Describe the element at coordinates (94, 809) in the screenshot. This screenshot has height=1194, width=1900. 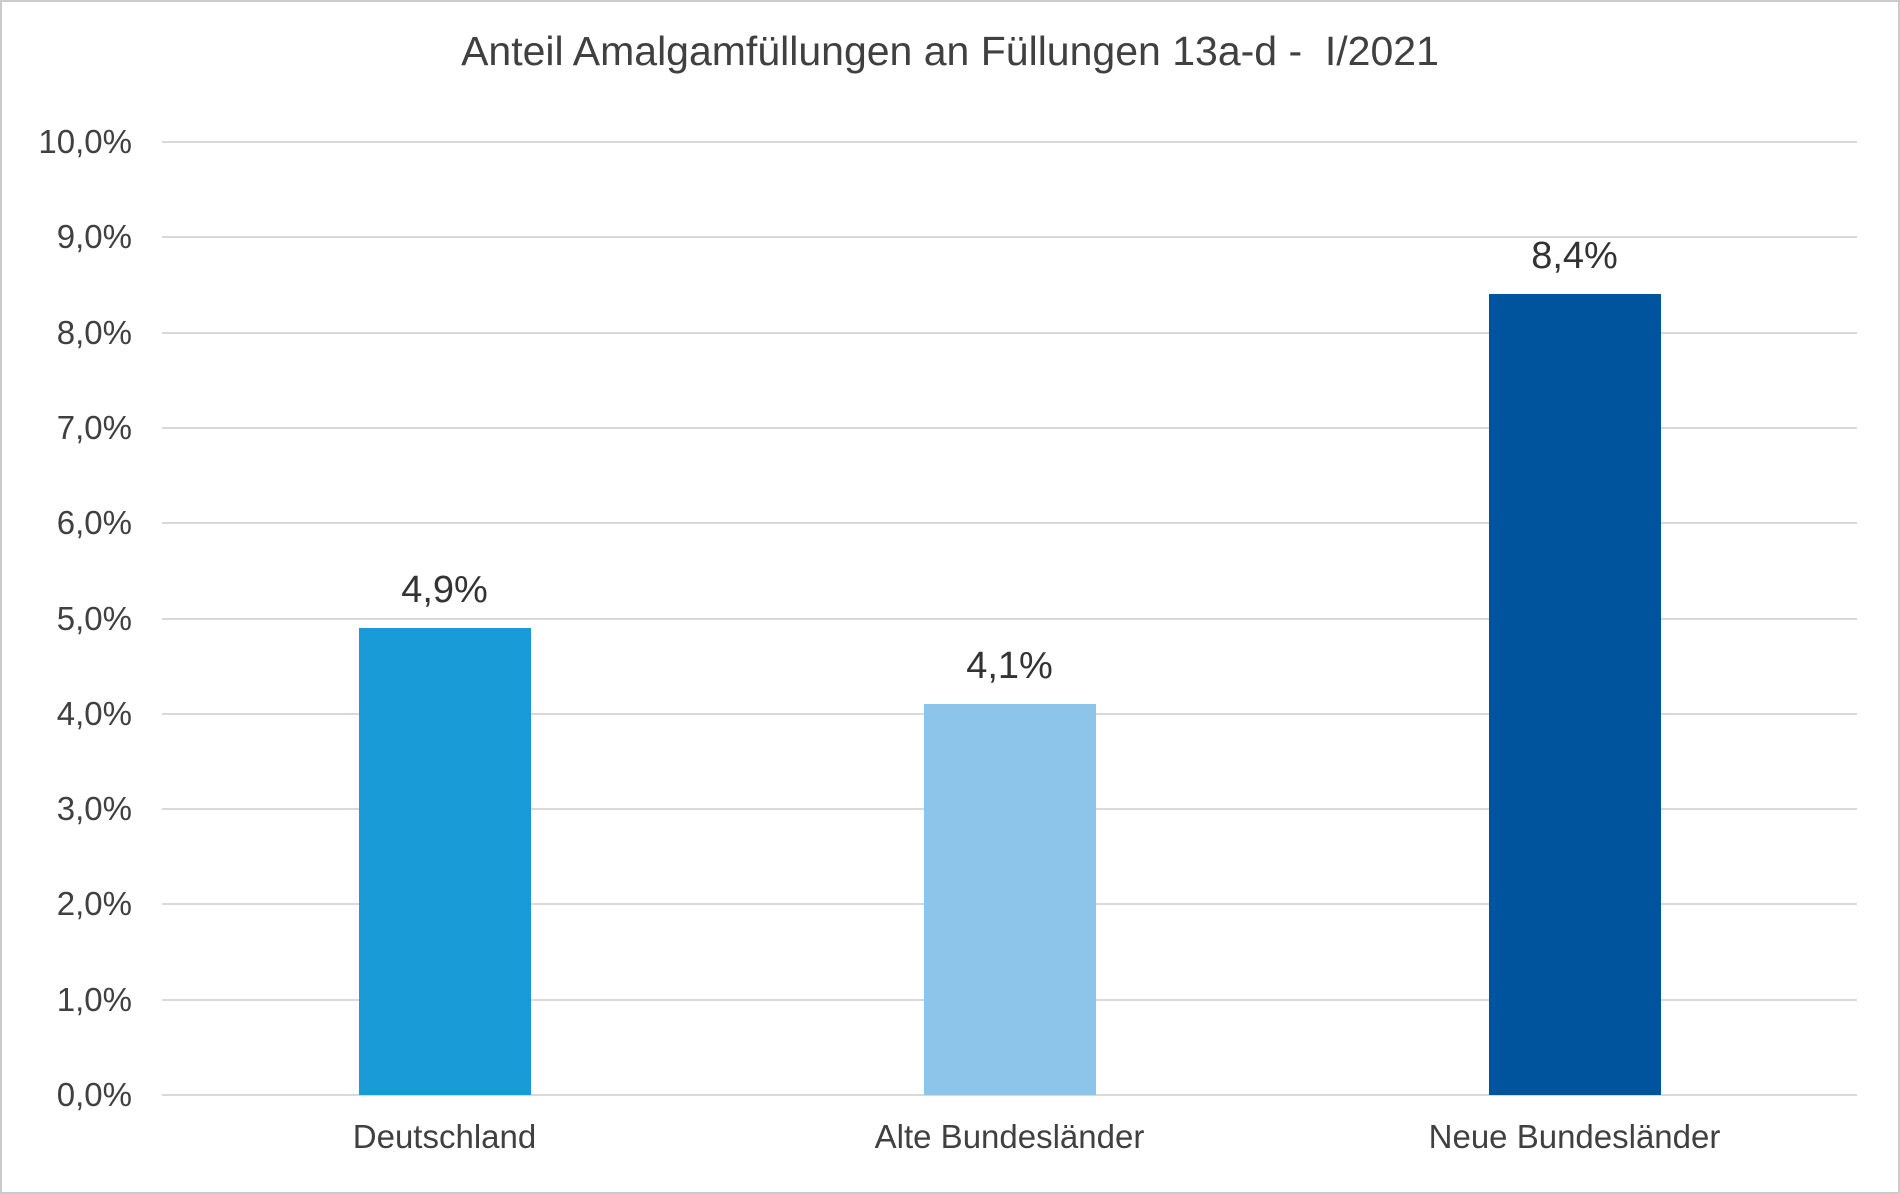
I see `y-tick-label: 3,0%` at that location.